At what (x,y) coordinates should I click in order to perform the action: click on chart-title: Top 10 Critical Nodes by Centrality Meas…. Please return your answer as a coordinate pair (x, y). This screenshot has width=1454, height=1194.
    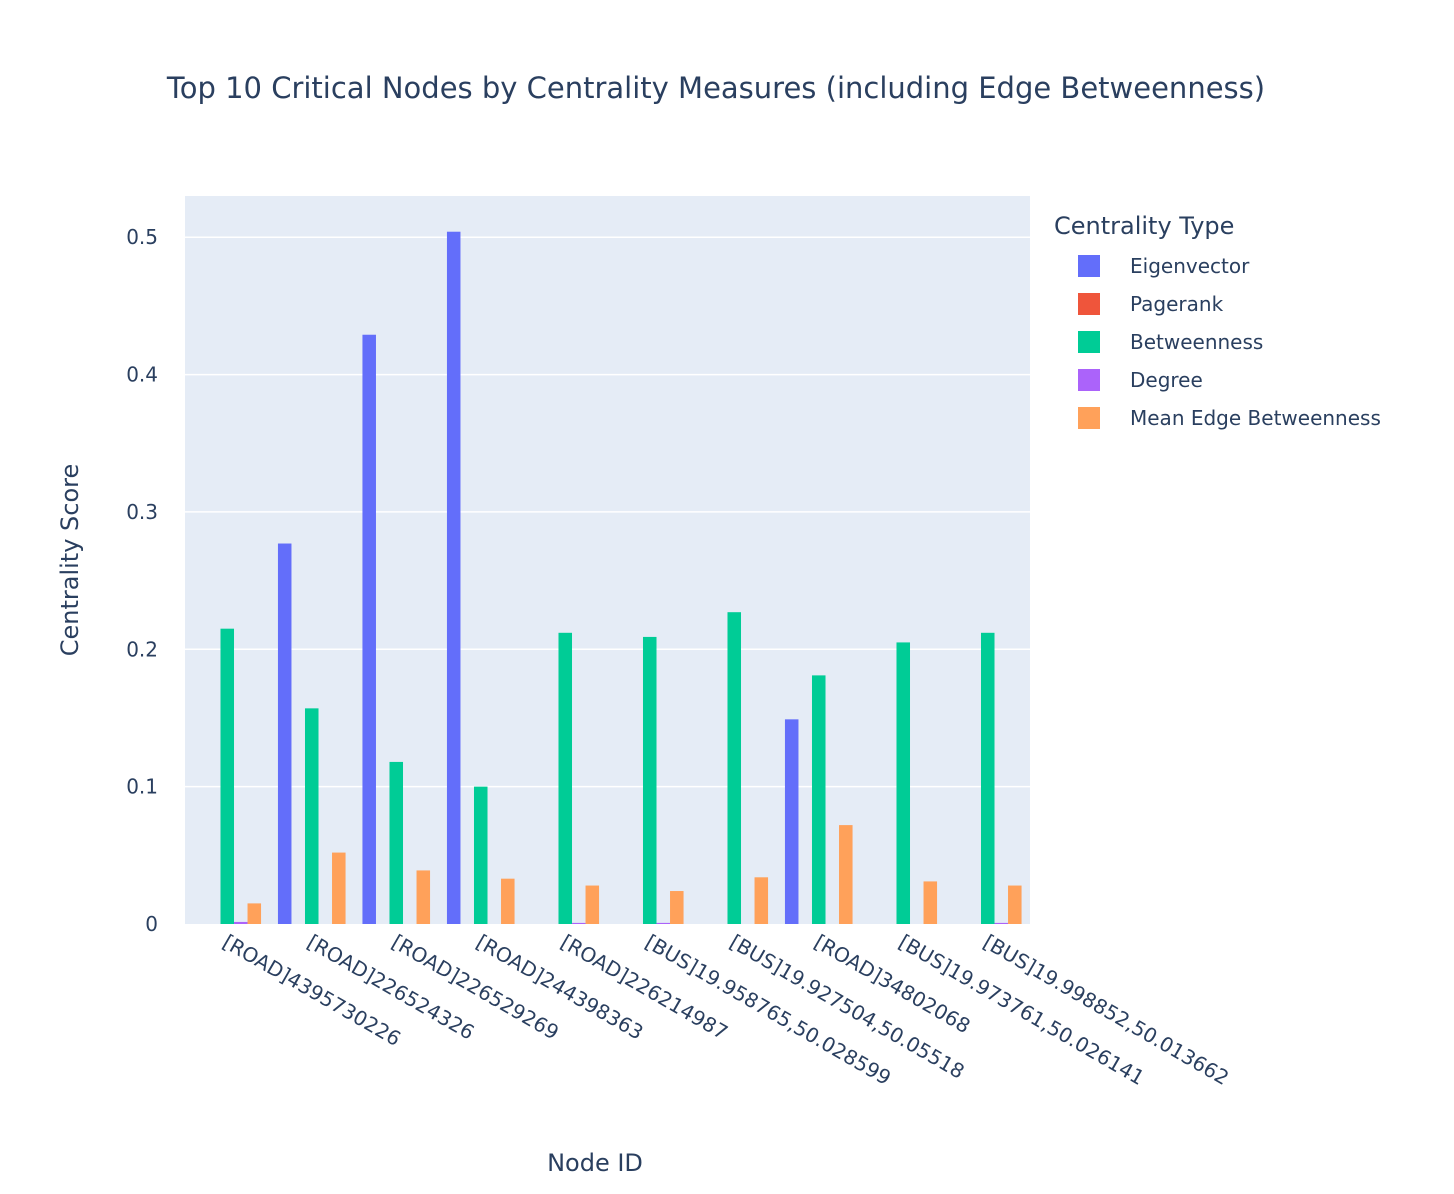
    Looking at the image, I should click on (715, 88).